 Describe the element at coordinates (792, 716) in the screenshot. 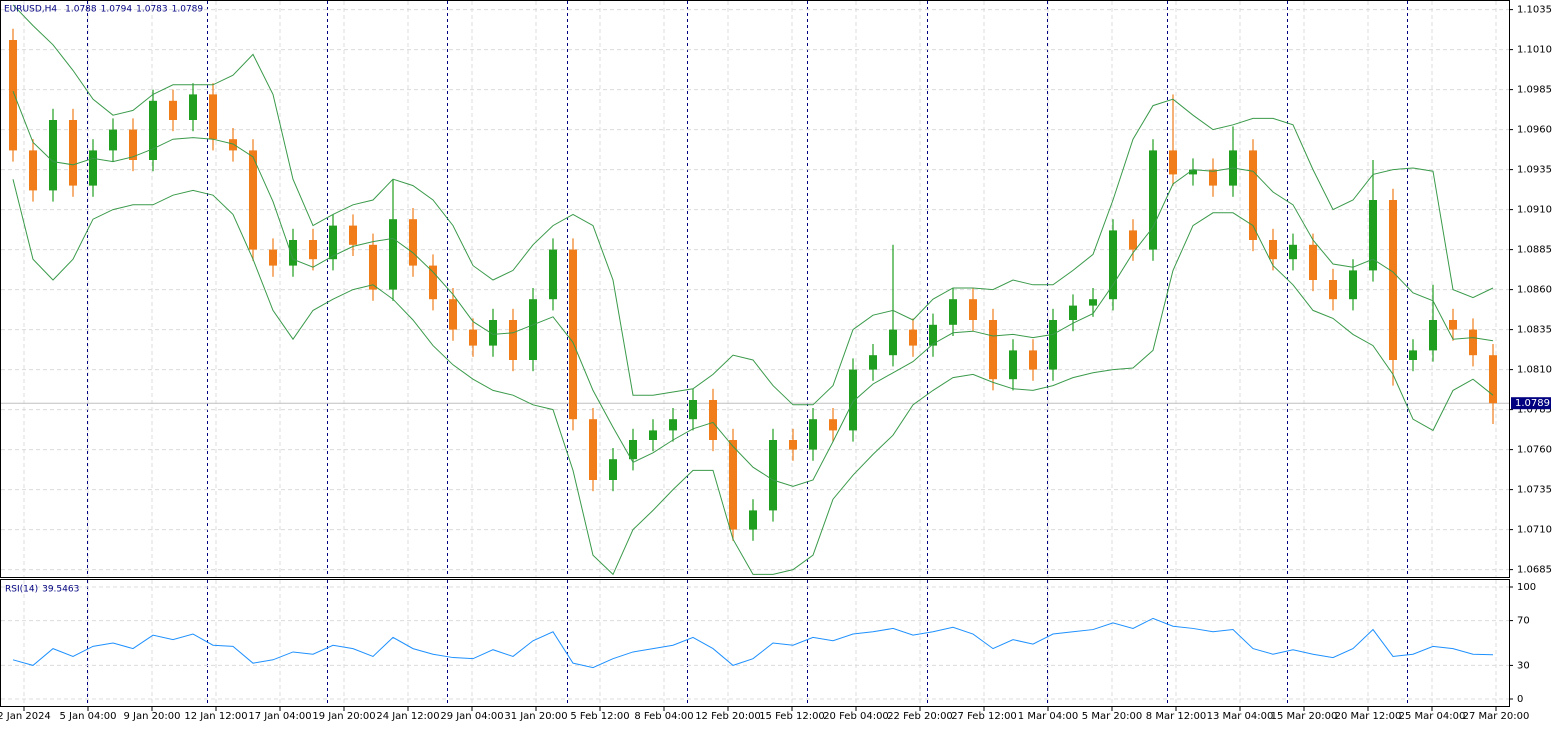

I see `x-tick-label: 15 Feb 12:00` at that location.